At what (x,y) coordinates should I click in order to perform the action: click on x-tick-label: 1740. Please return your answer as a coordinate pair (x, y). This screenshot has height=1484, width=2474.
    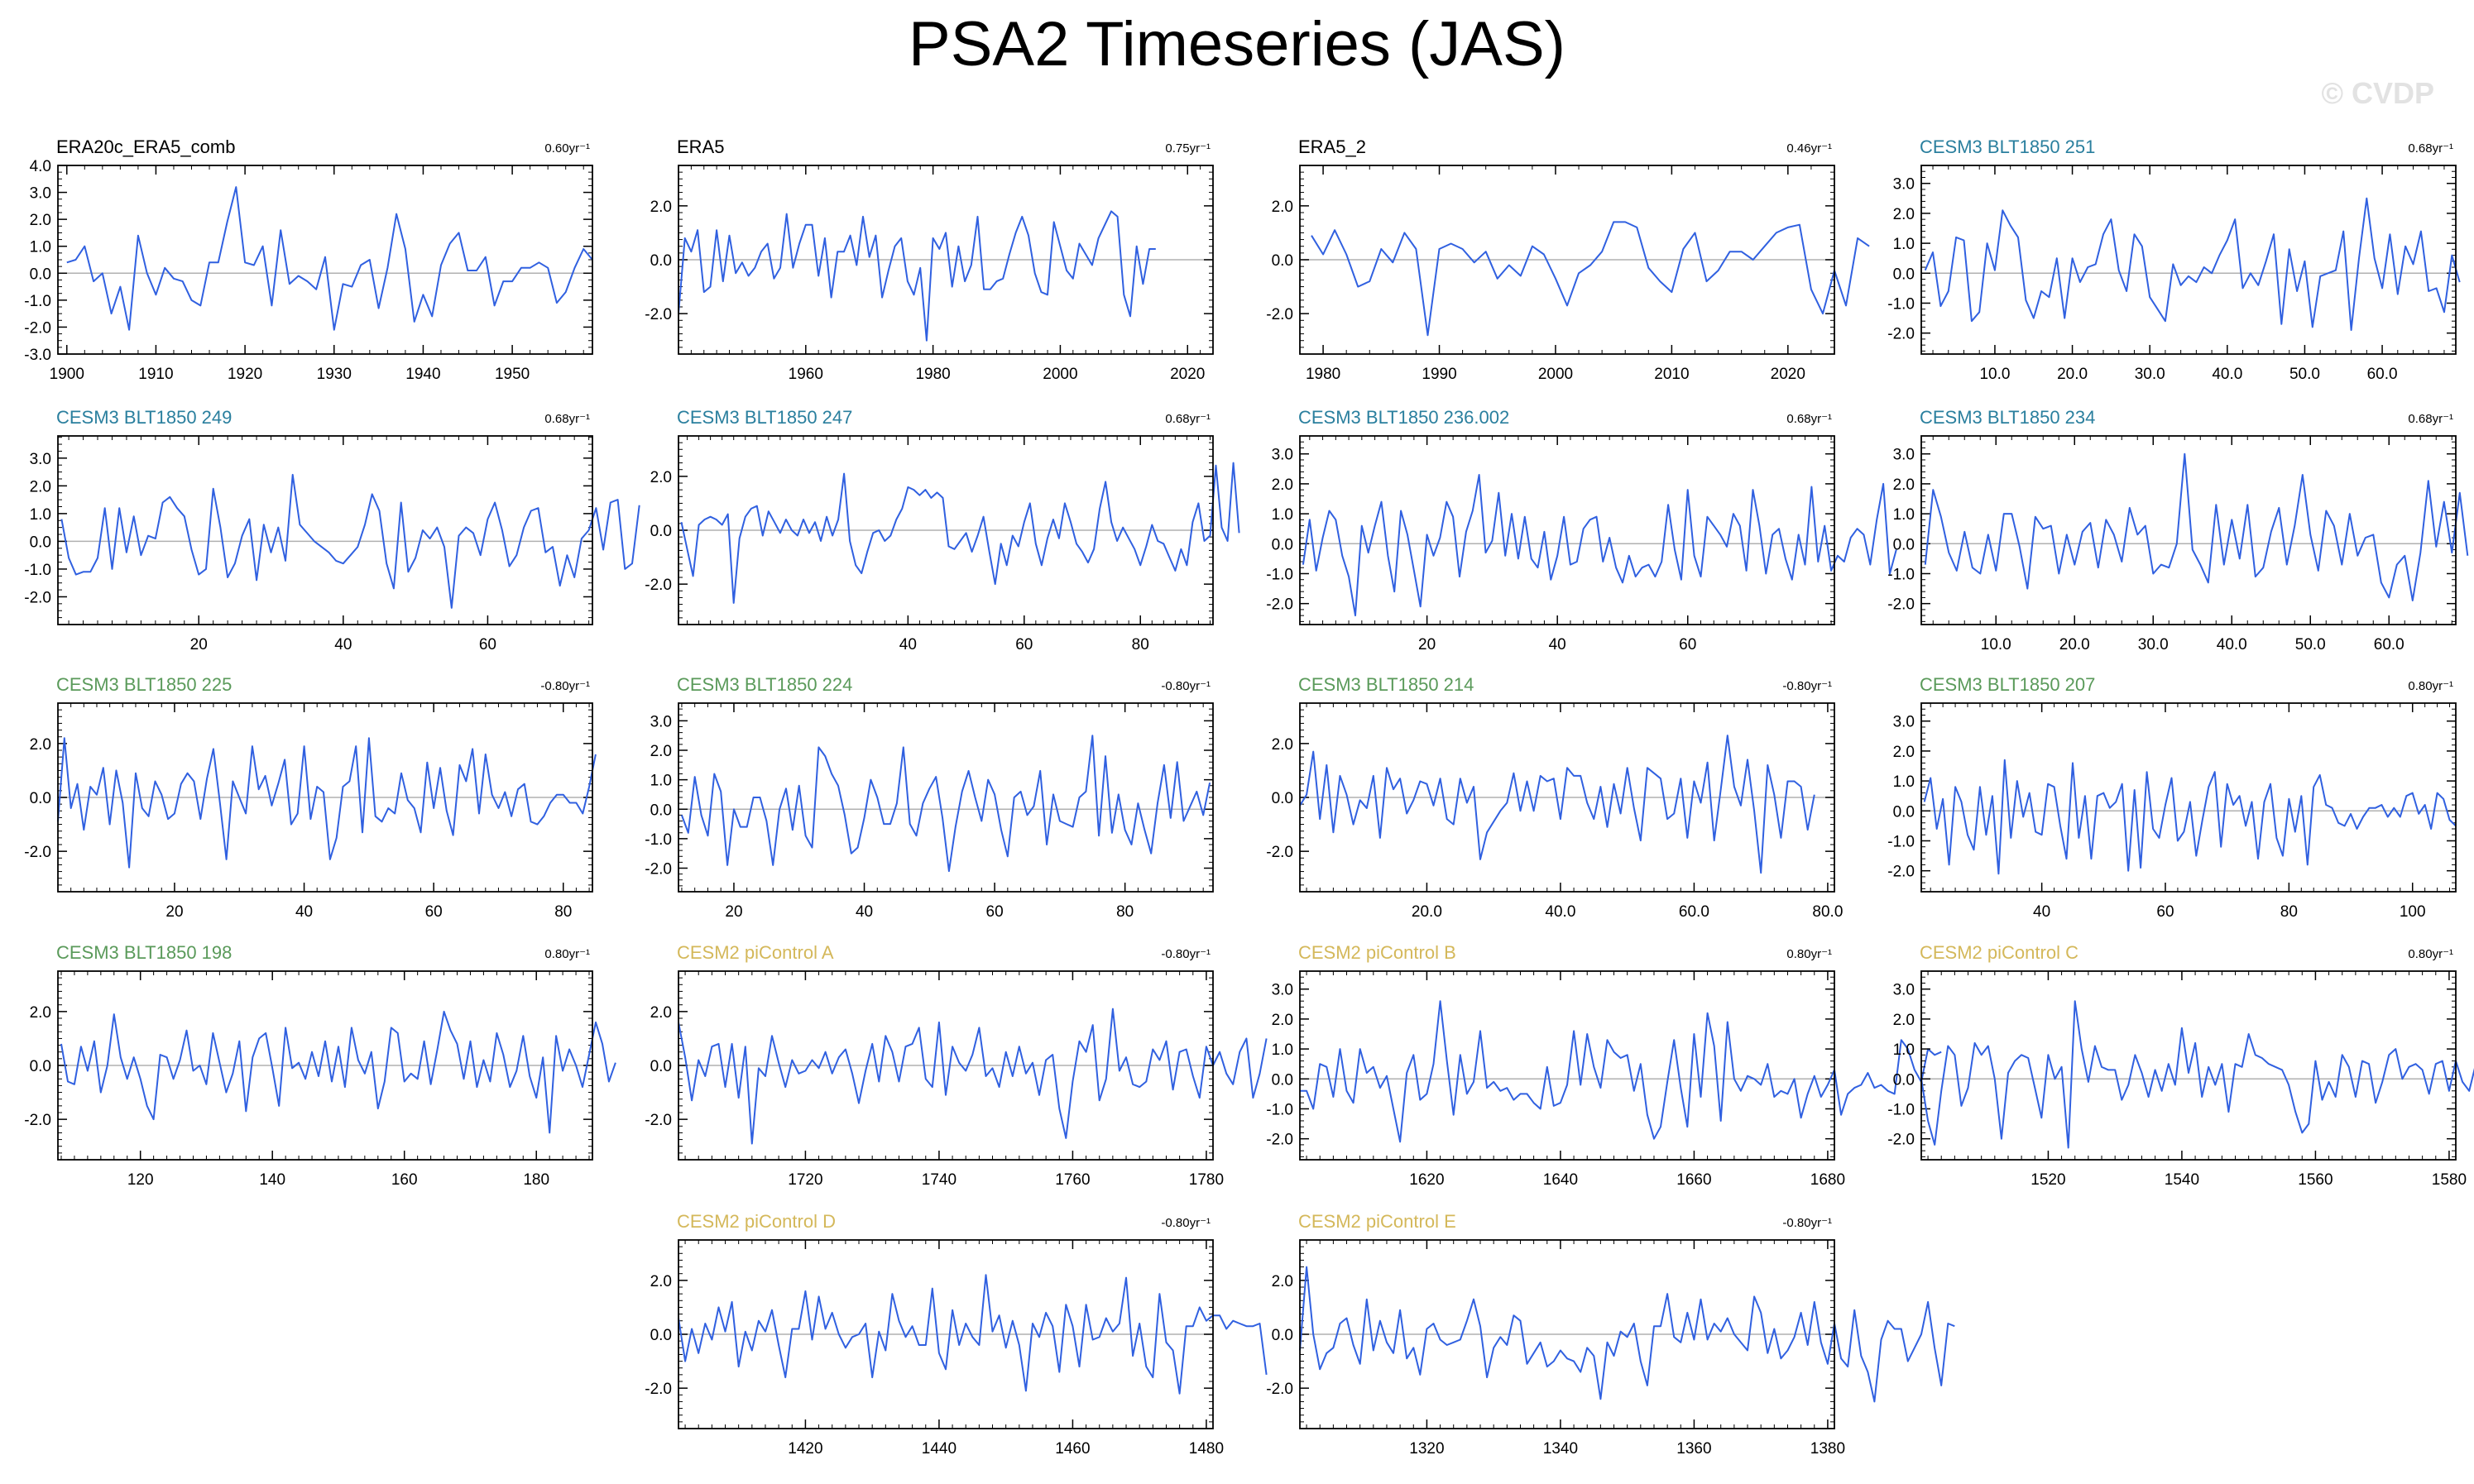
    Looking at the image, I should click on (940, 1180).